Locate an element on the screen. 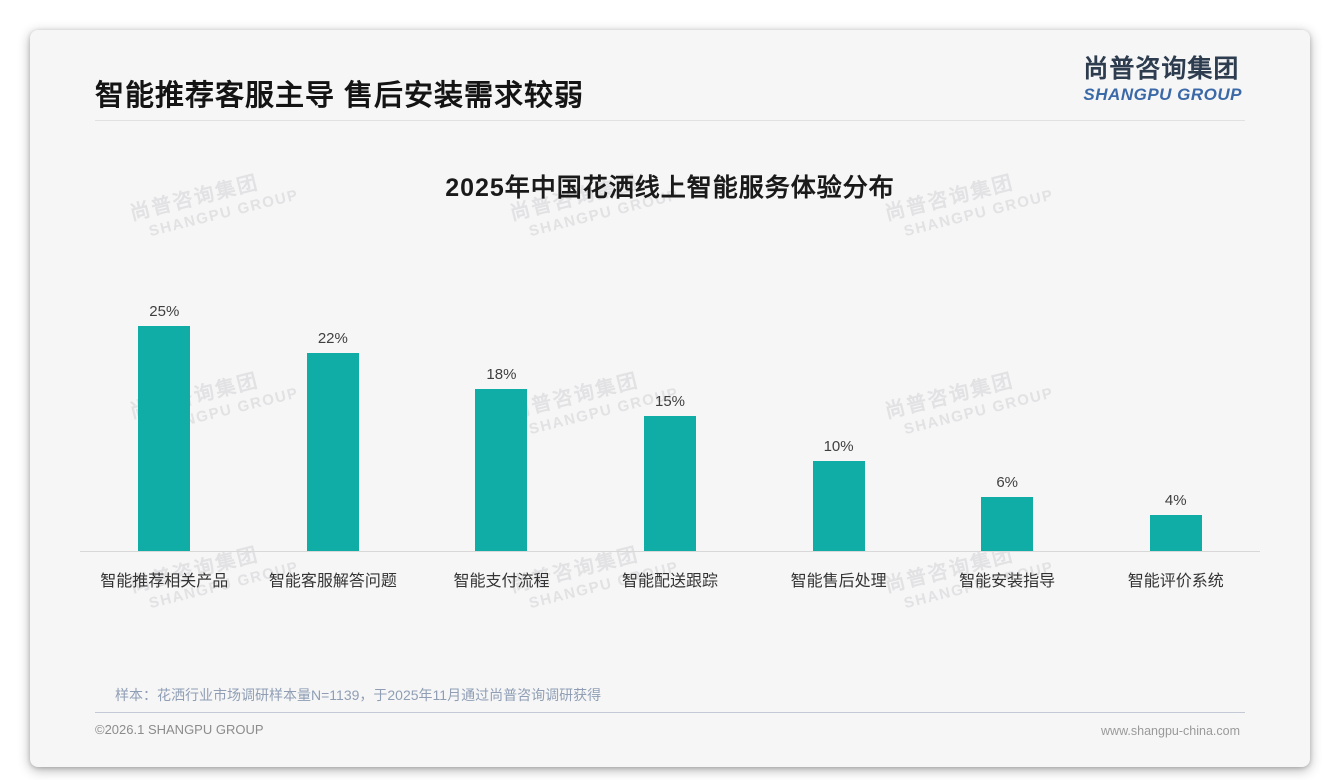  category-label: 智能客服解答问题 is located at coordinates (332, 581).